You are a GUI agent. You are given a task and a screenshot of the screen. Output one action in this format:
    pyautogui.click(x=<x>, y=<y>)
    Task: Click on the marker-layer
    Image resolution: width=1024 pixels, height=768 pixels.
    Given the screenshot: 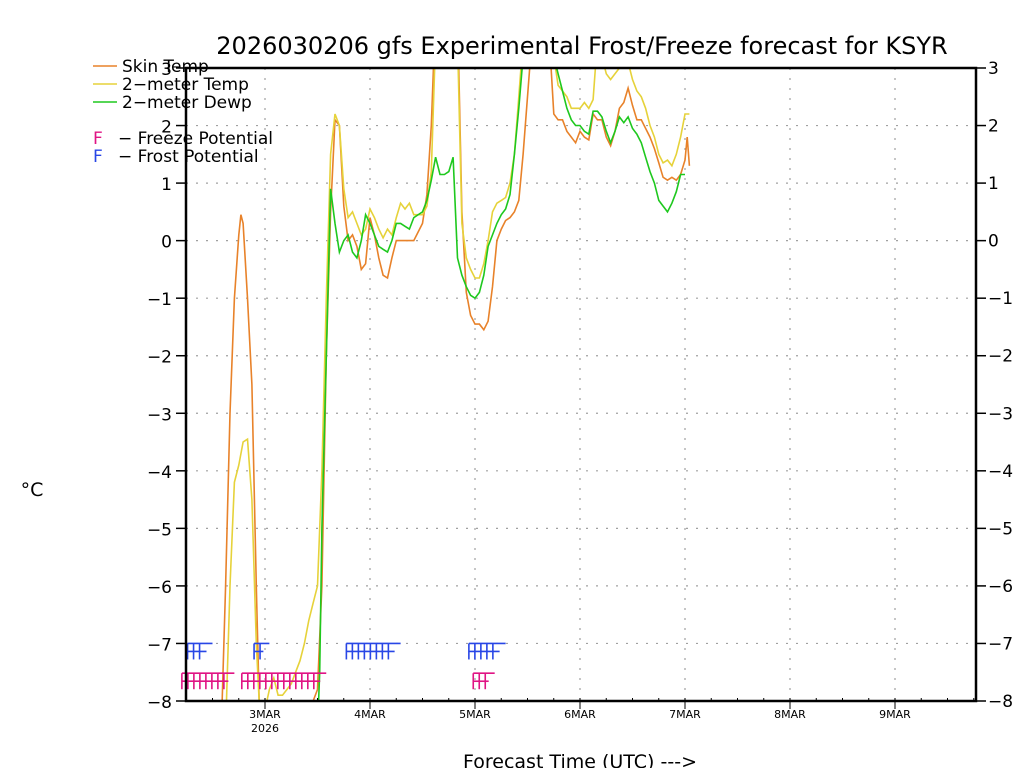 What is the action you would take?
    pyautogui.click(x=343, y=666)
    